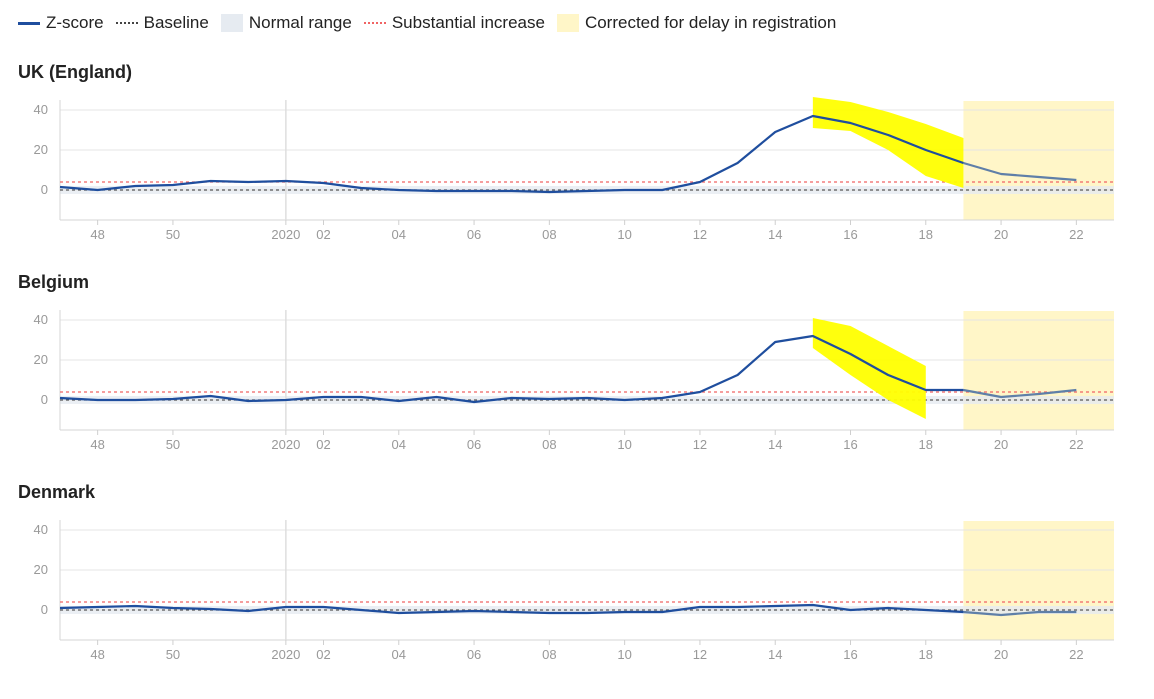 The image size is (1154, 699). I want to click on substantial-increase-swatch, so click(374, 23).